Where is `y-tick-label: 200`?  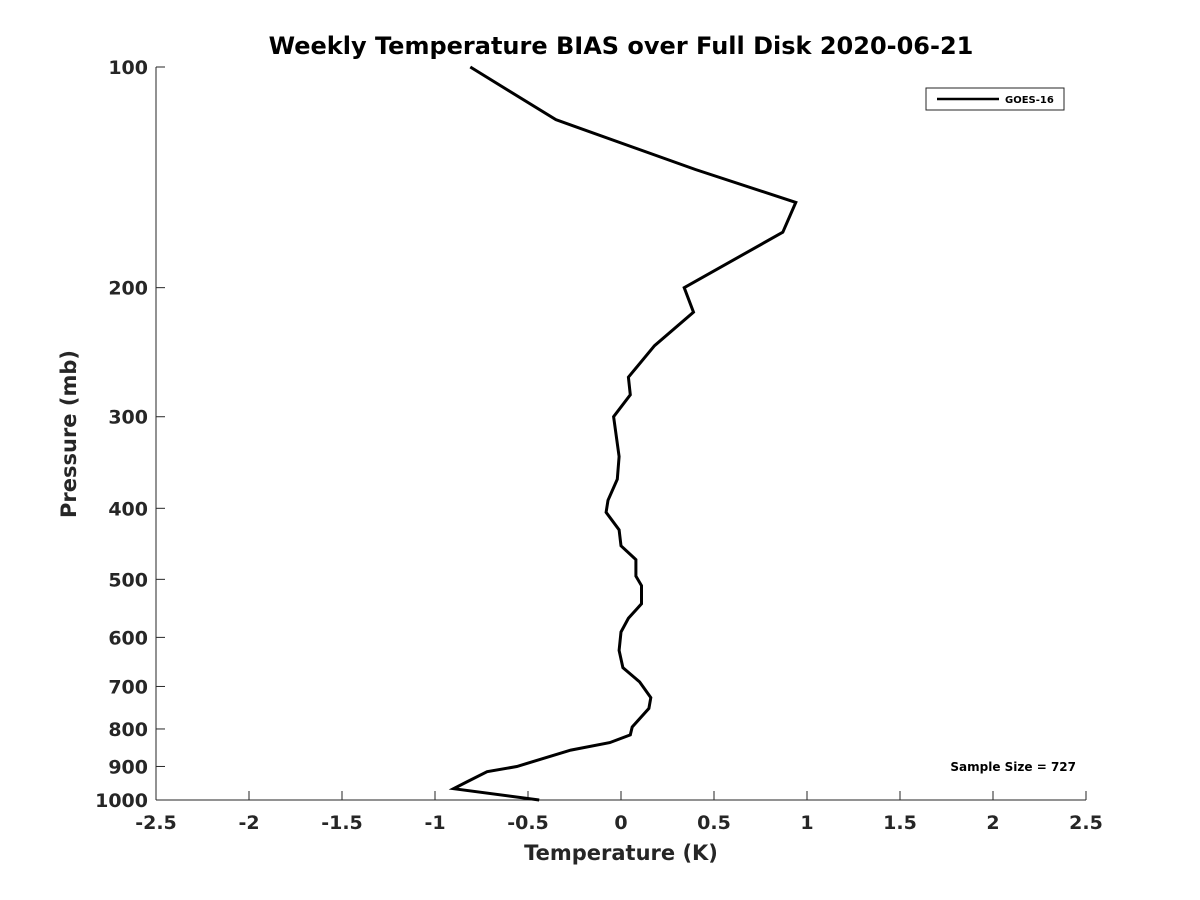
y-tick-label: 200 is located at coordinates (128, 289).